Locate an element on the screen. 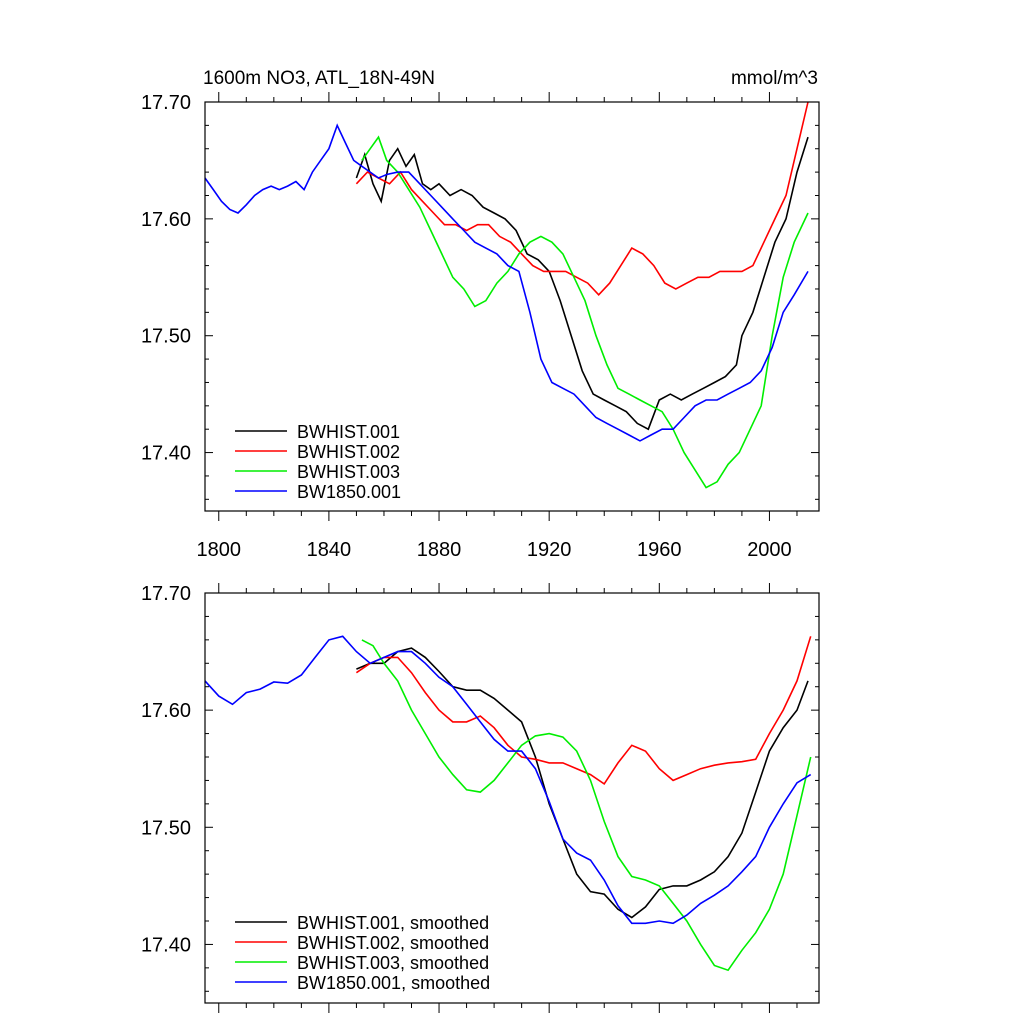 The width and height of the screenshot is (1024, 1024). x-tick-label: 1960 is located at coordinates (659, 550).